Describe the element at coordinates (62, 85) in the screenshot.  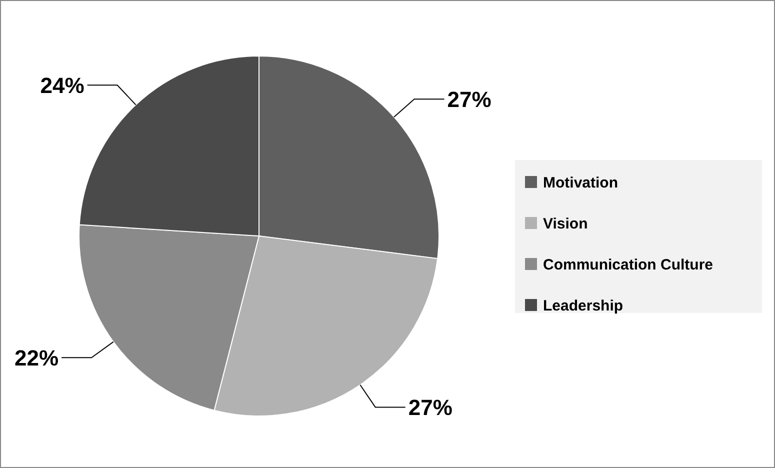
I see `data-label: 24%` at that location.